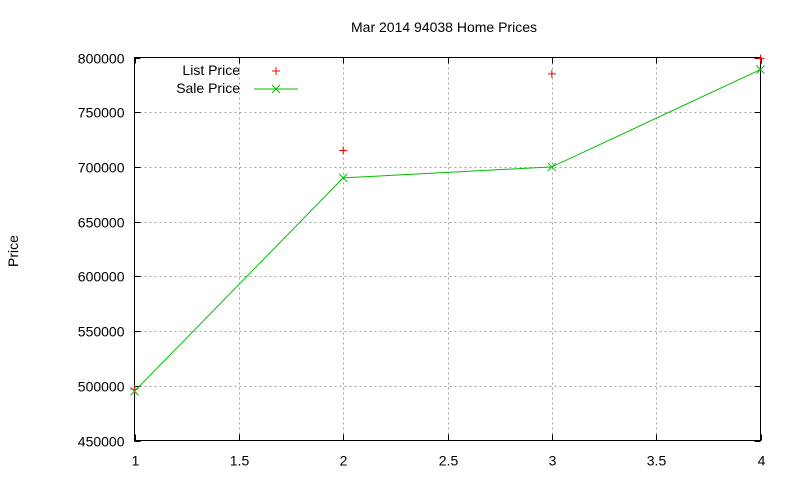 The height and width of the screenshot is (485, 800). I want to click on y-tick-label: 450000, so click(101, 442).